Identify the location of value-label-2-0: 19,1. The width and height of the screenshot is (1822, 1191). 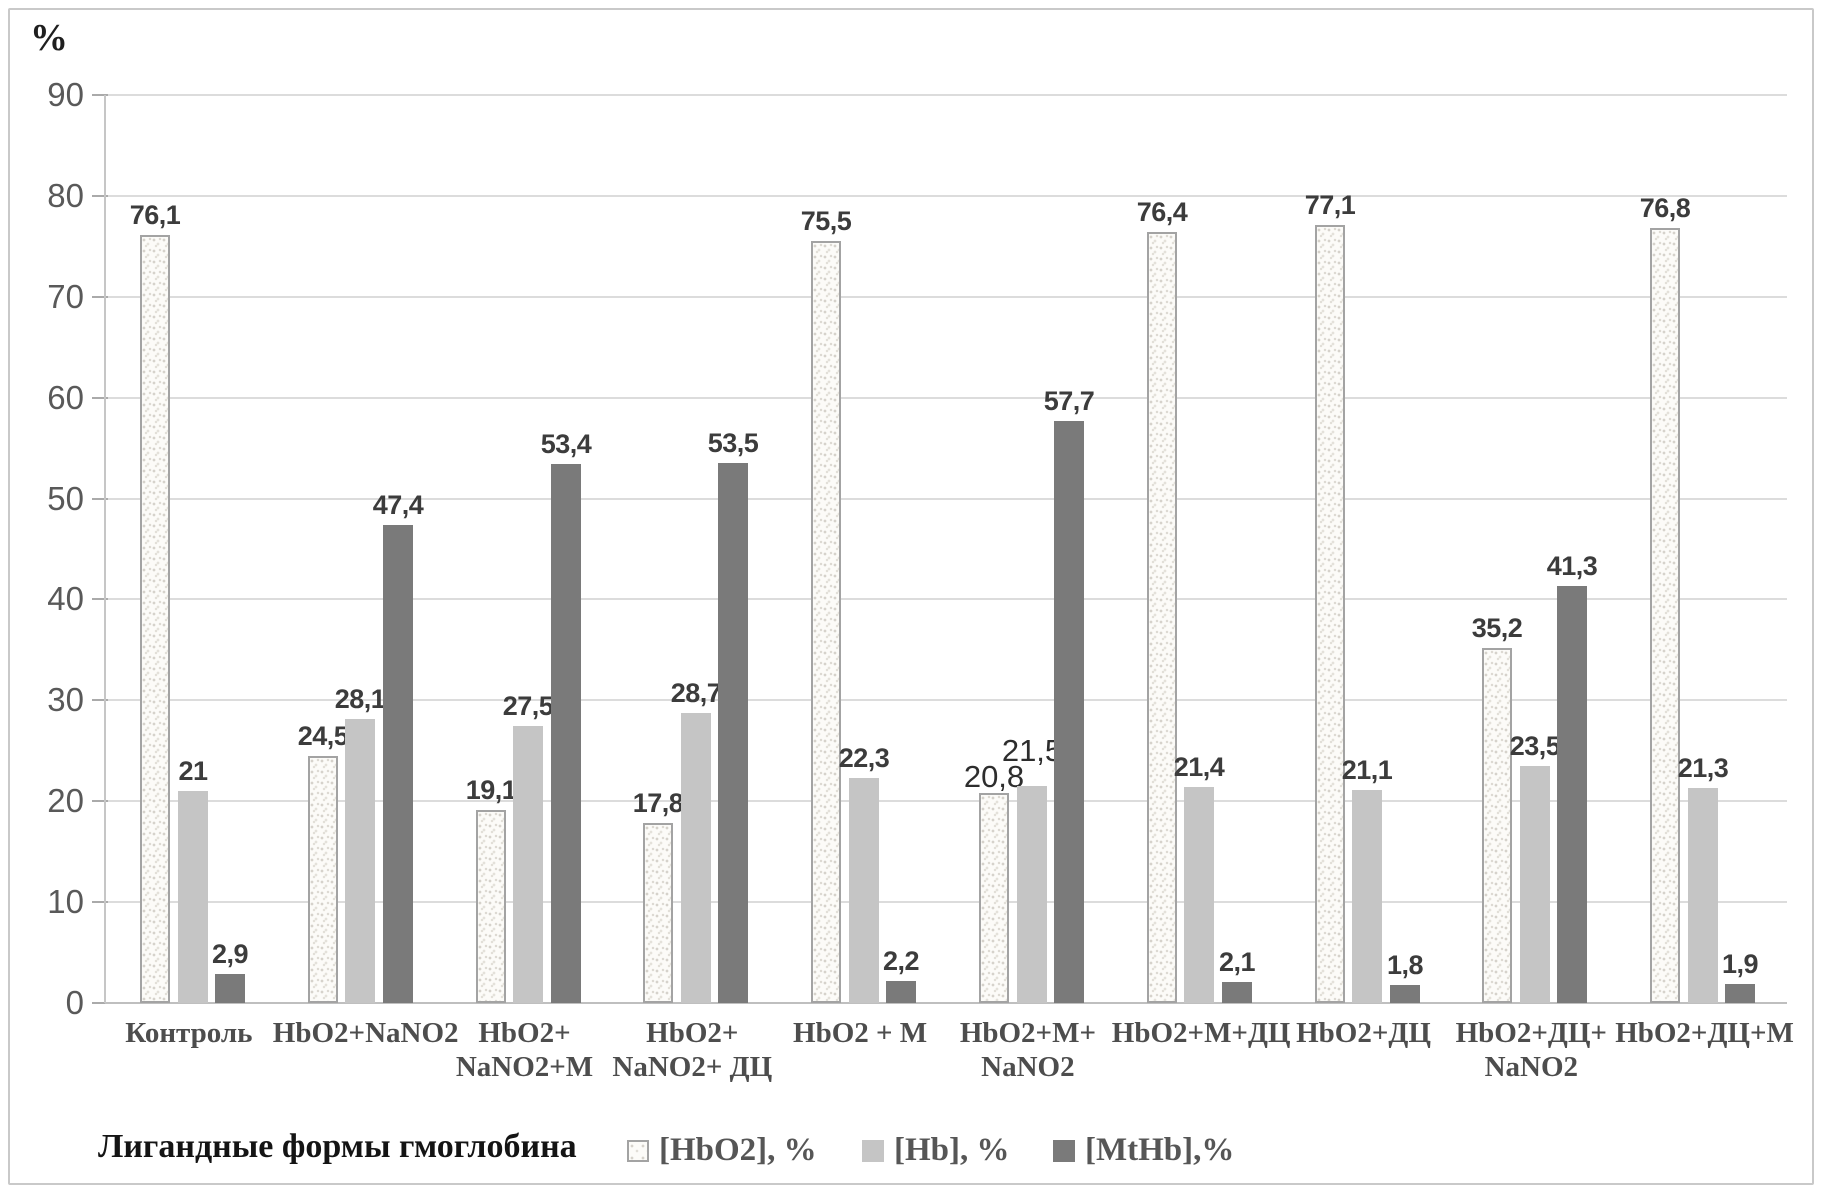
(491, 790).